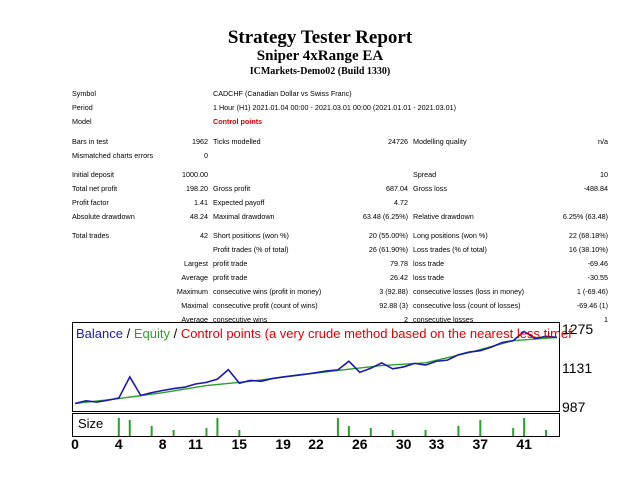 The width and height of the screenshot is (640, 480). What do you see at coordinates (388, 235) in the screenshot?
I see `short-positions-value: 20 (55.00%)` at bounding box center [388, 235].